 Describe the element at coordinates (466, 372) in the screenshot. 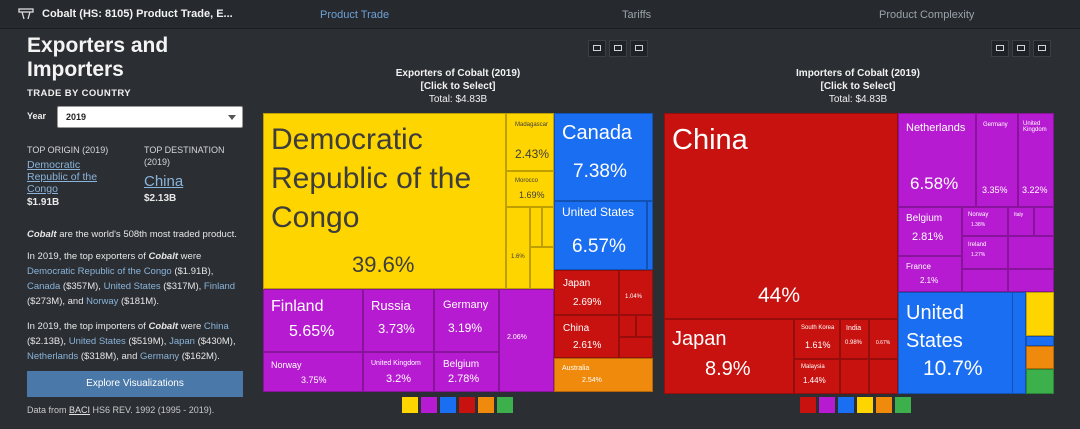

I see `tile-belgium: Belgium 2.78%` at that location.